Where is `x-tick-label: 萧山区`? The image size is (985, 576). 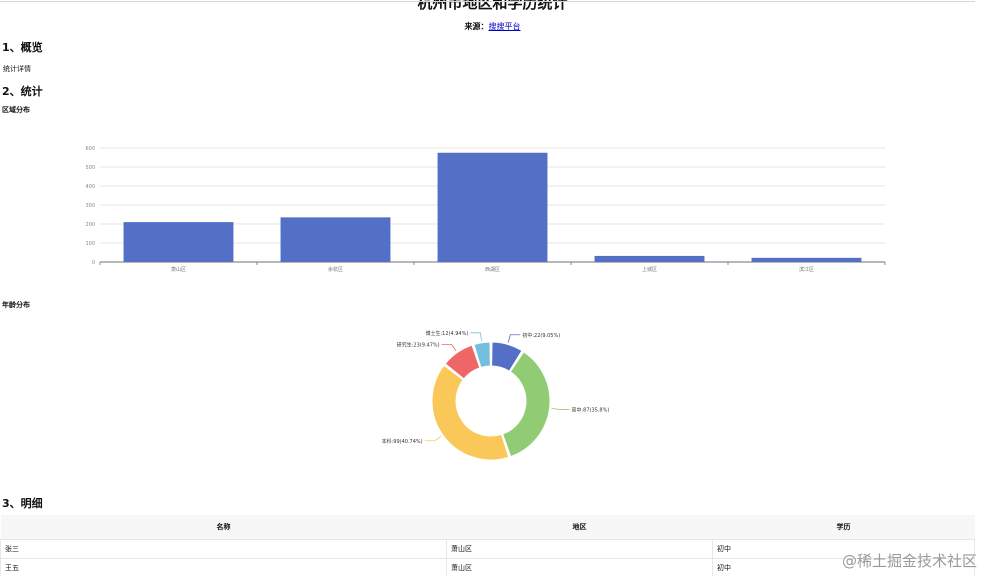 x-tick-label: 萧山区 is located at coordinates (178, 269).